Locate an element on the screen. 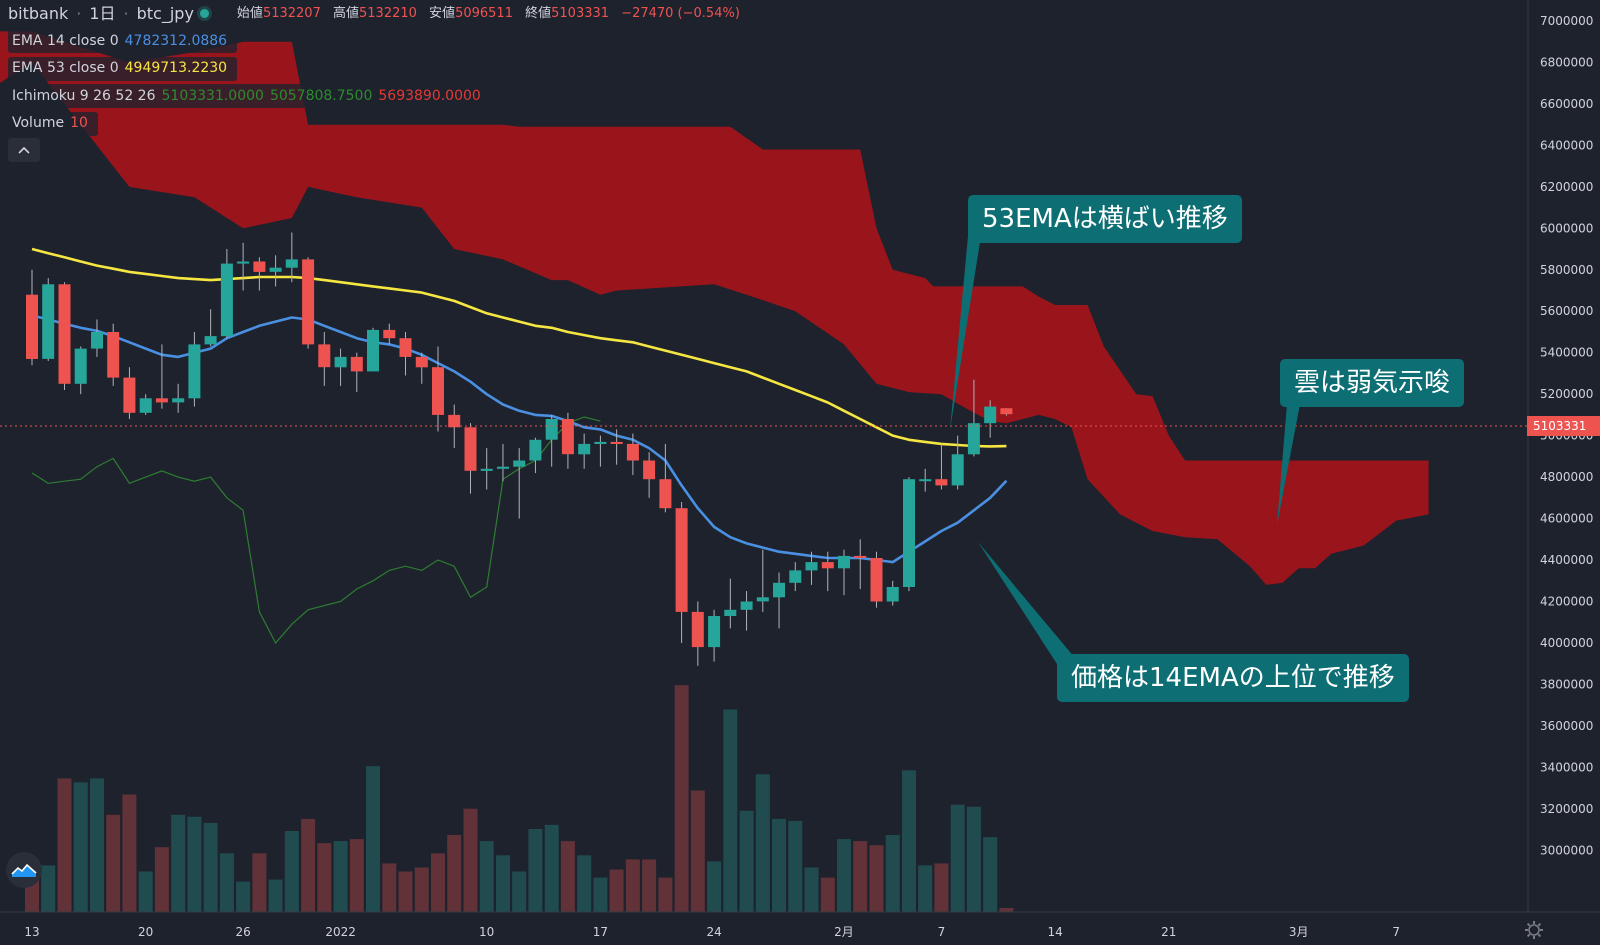 The height and width of the screenshot is (945, 1600). ohlc-high-label: 高値 is located at coordinates (345, 13).